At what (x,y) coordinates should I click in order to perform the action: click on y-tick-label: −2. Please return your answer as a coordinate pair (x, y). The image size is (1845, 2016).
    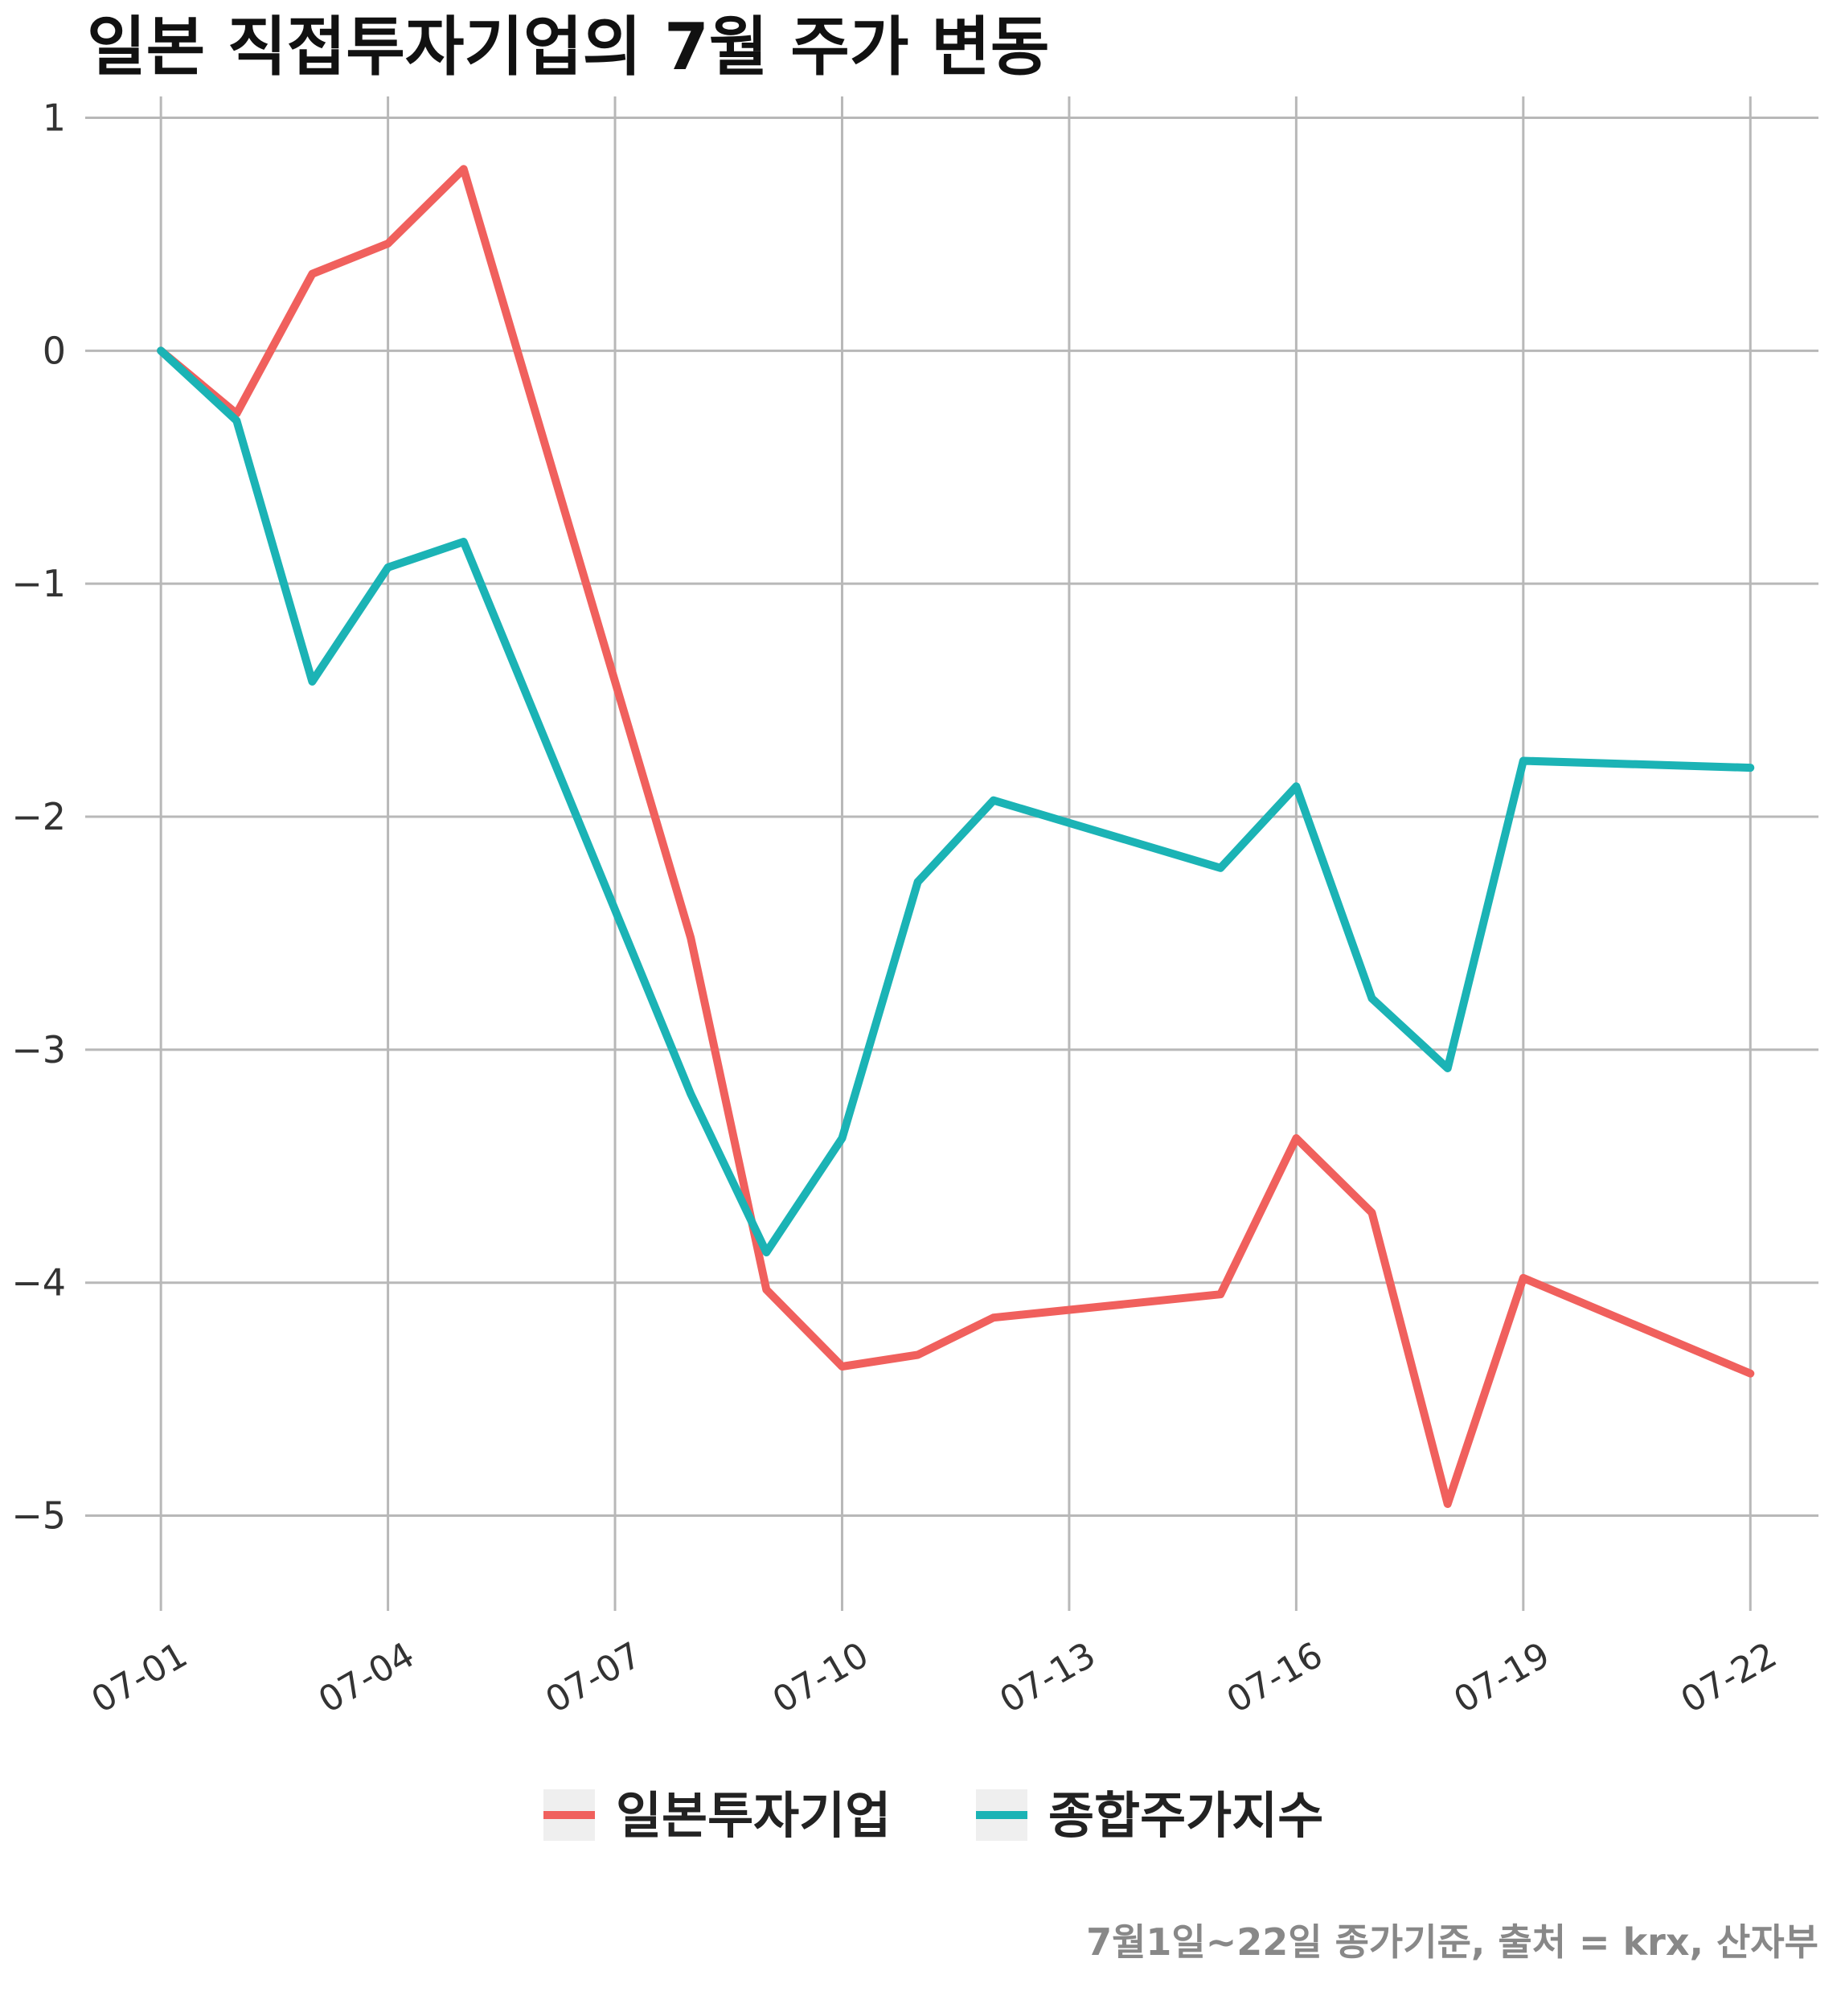
    Looking at the image, I should click on (38, 816).